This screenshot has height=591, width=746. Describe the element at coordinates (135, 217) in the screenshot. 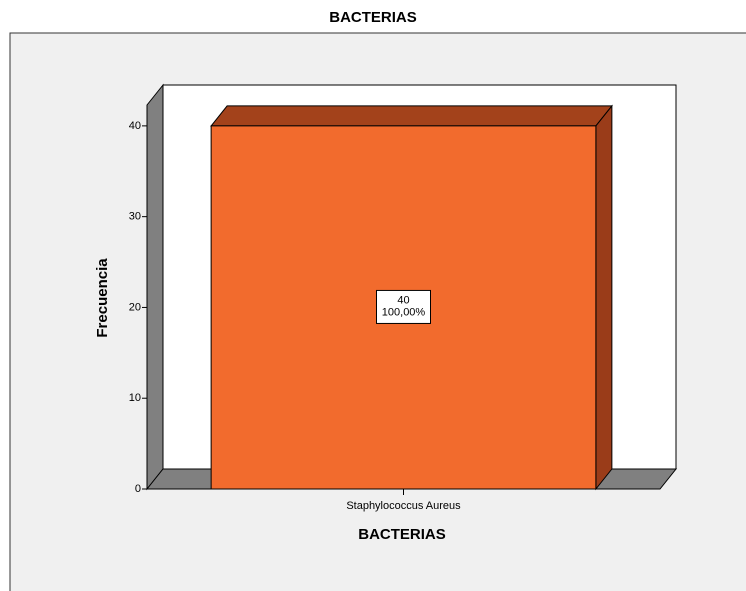

I see `y-tick-label: 30` at that location.